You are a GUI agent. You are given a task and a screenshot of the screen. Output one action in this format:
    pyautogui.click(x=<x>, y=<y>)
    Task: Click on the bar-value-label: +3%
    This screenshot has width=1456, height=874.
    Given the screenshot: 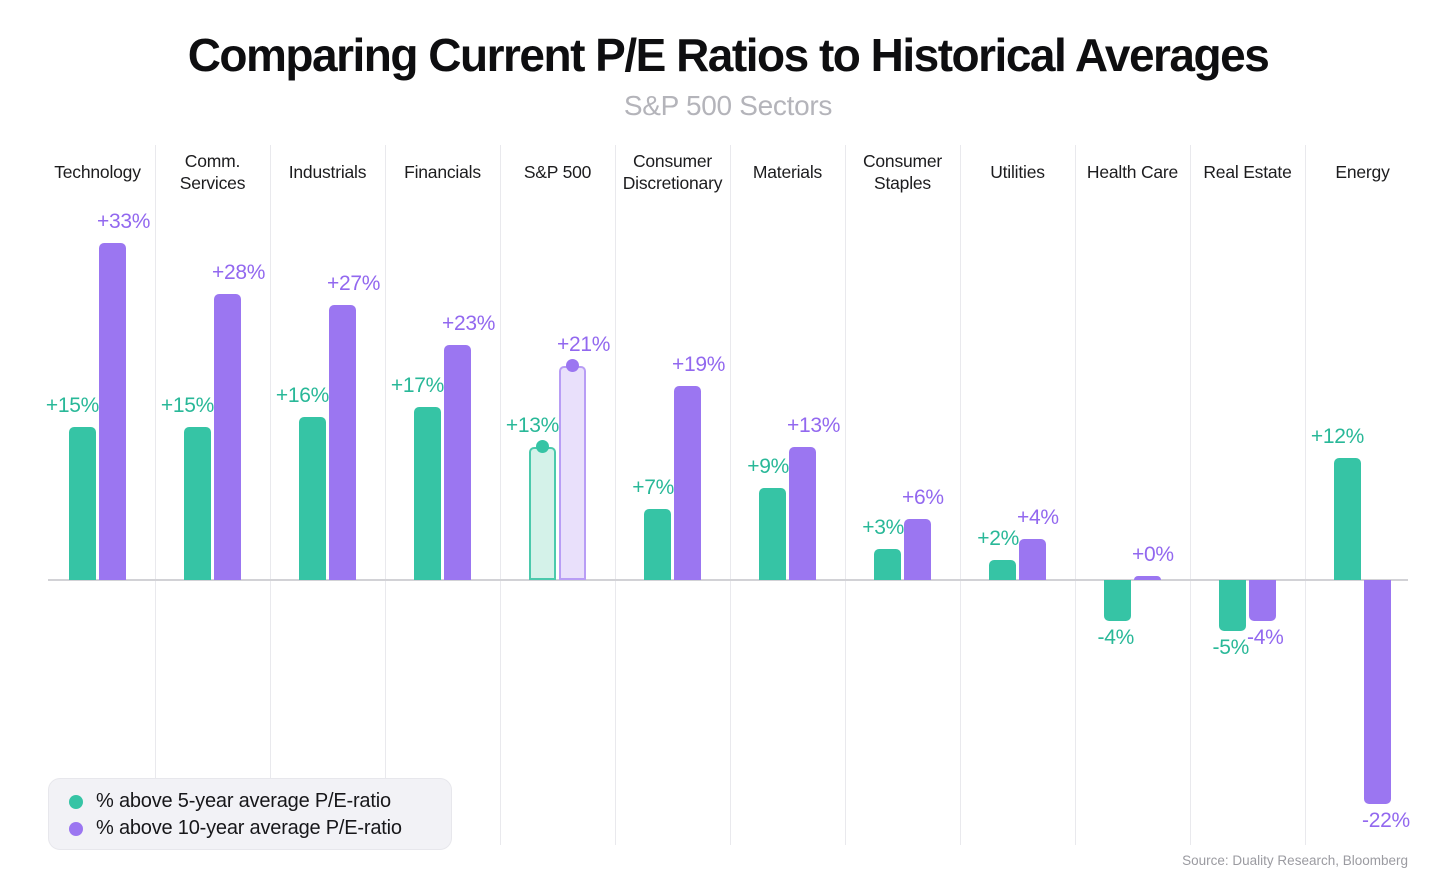 What is the action you would take?
    pyautogui.click(x=883, y=527)
    